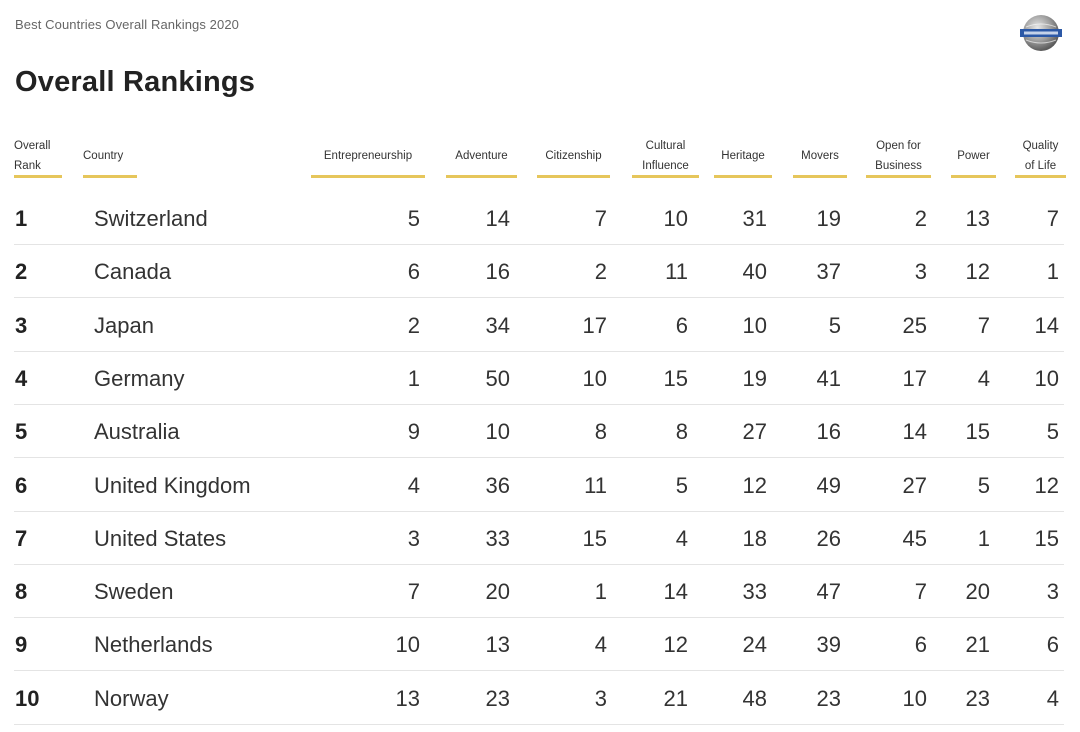  I want to click on column-header-label: Business, so click(898, 166).